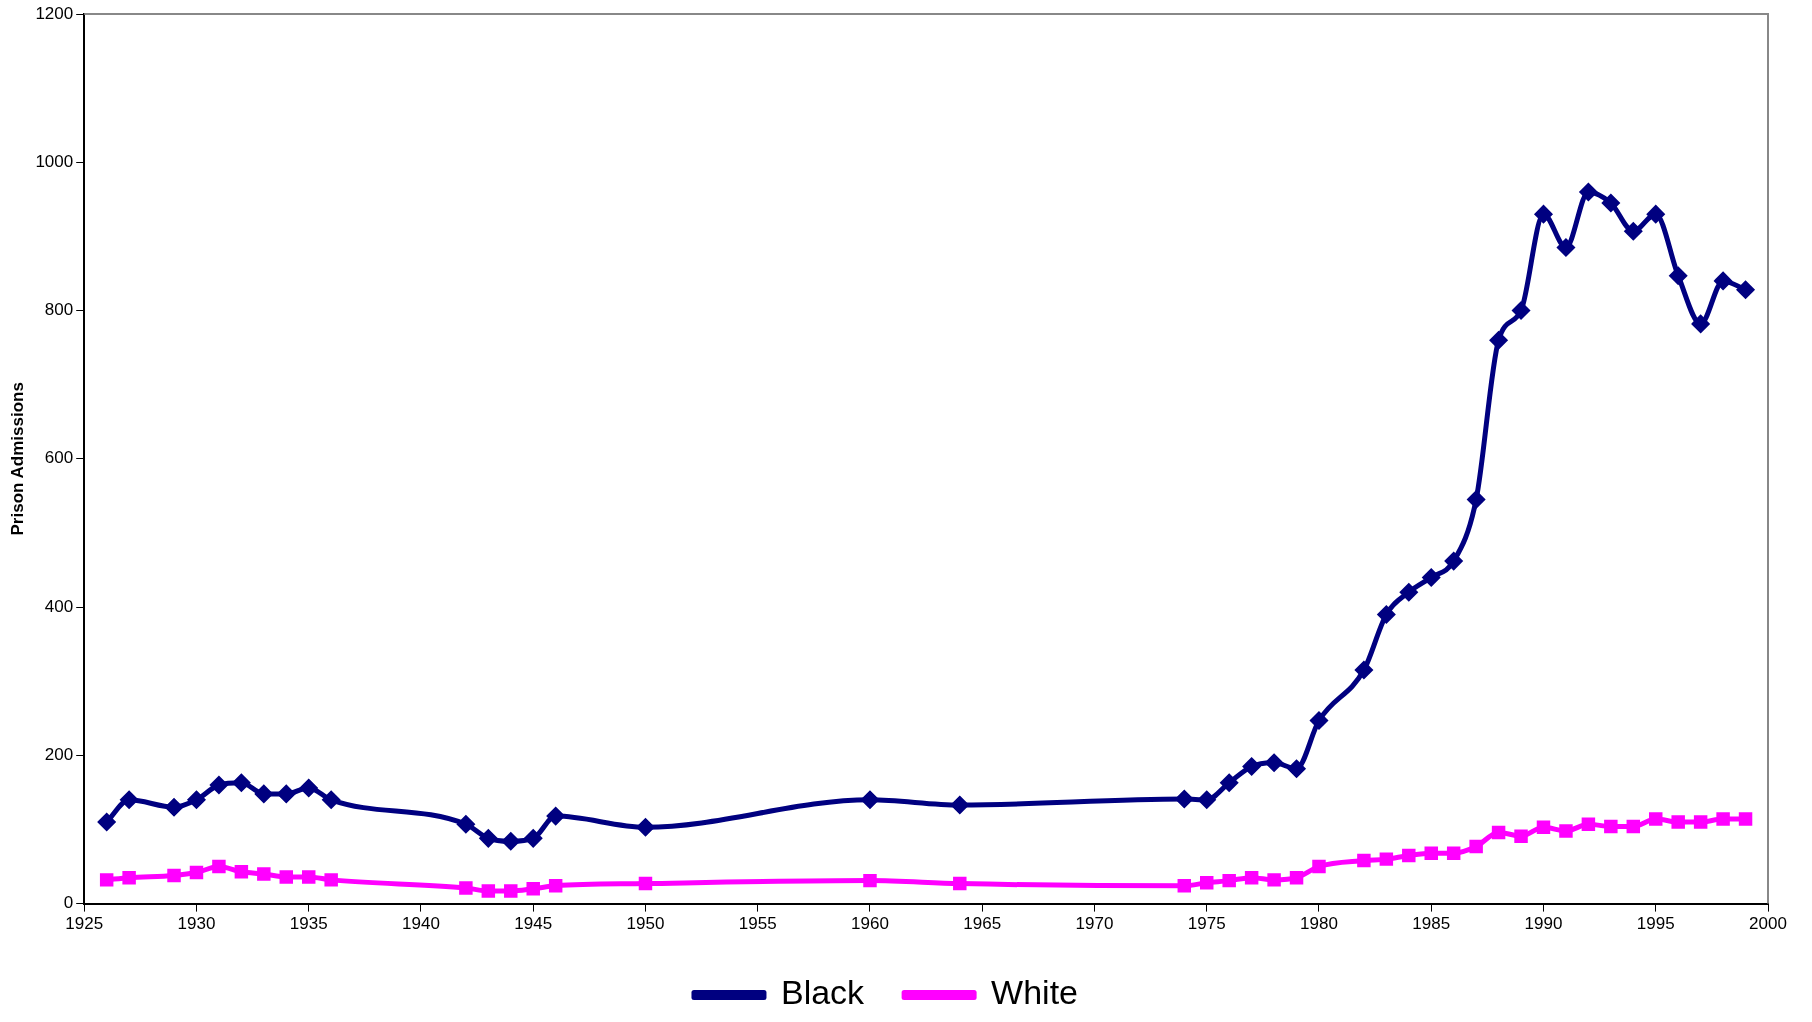 The image size is (1812, 1022). I want to click on y-tick-label: 400, so click(59, 606).